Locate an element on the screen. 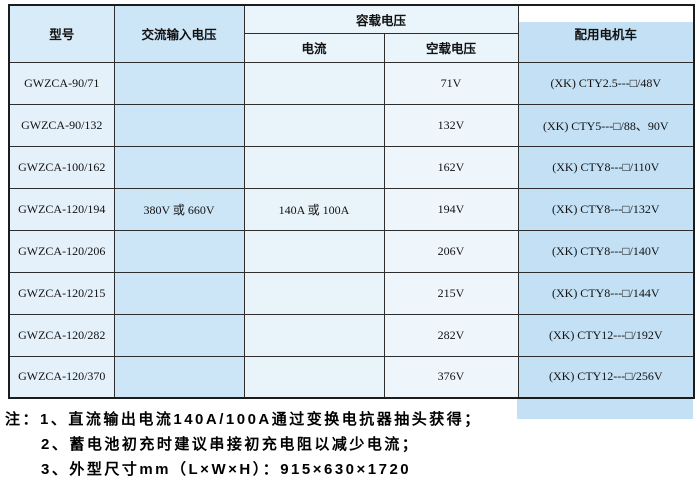 The width and height of the screenshot is (700, 487). table-row: GWZCA-100/162 162V (XK) CTY8---□/110V is located at coordinates (351, 167).